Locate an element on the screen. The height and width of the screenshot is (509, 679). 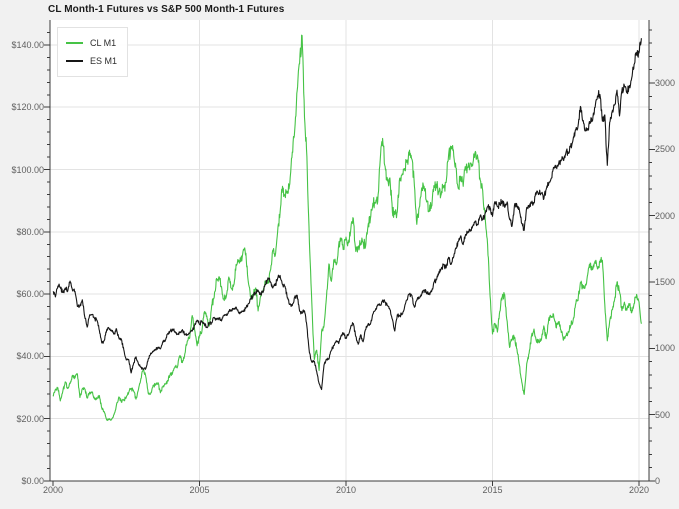
right-axis-tick-label: 1500 is located at coordinates (665, 282).